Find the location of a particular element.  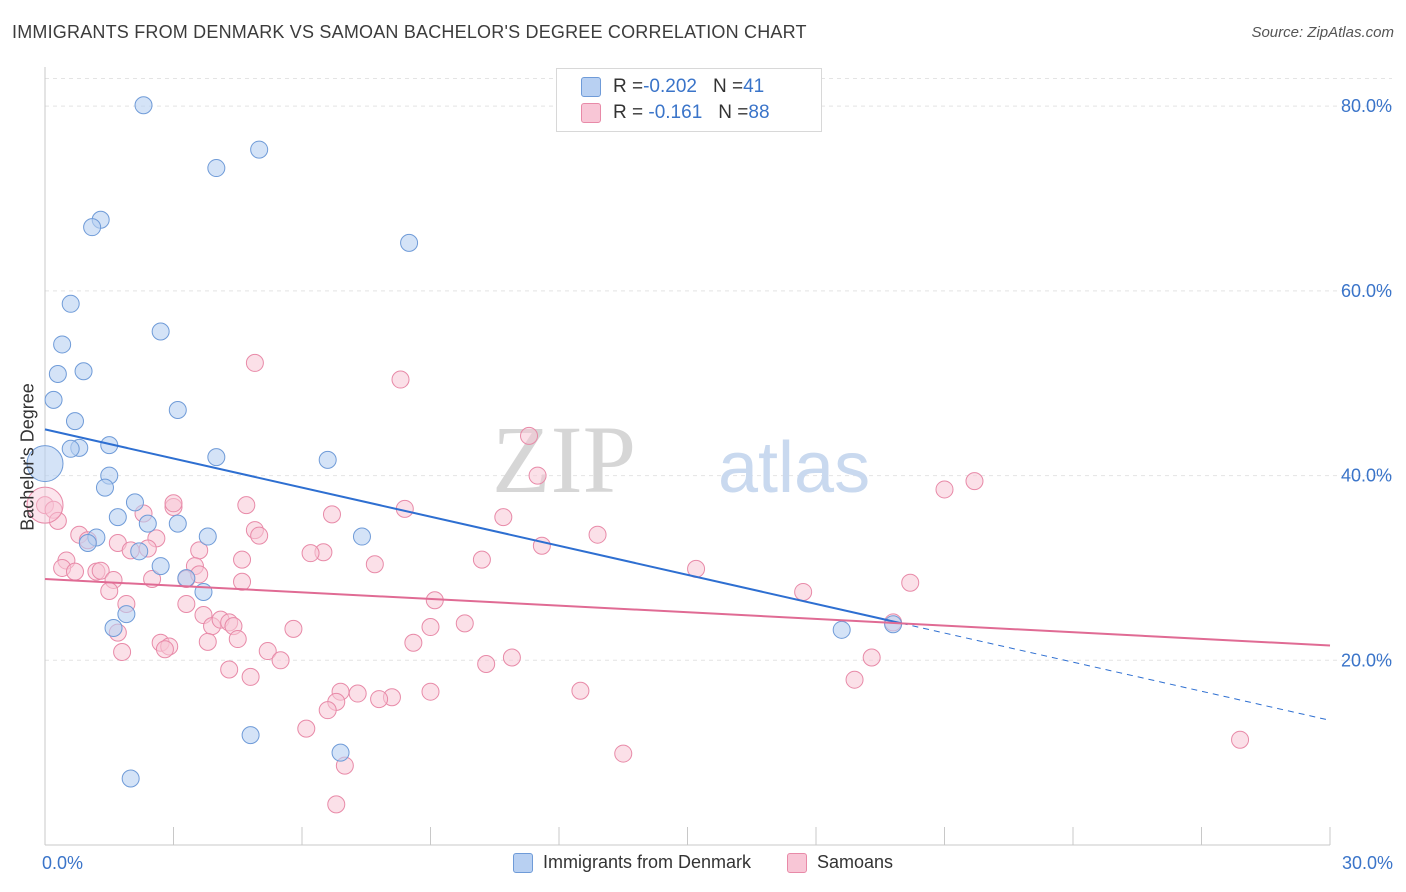

series-legend-denmark: Immigrants from Denmark is located at coordinates (631, 862).